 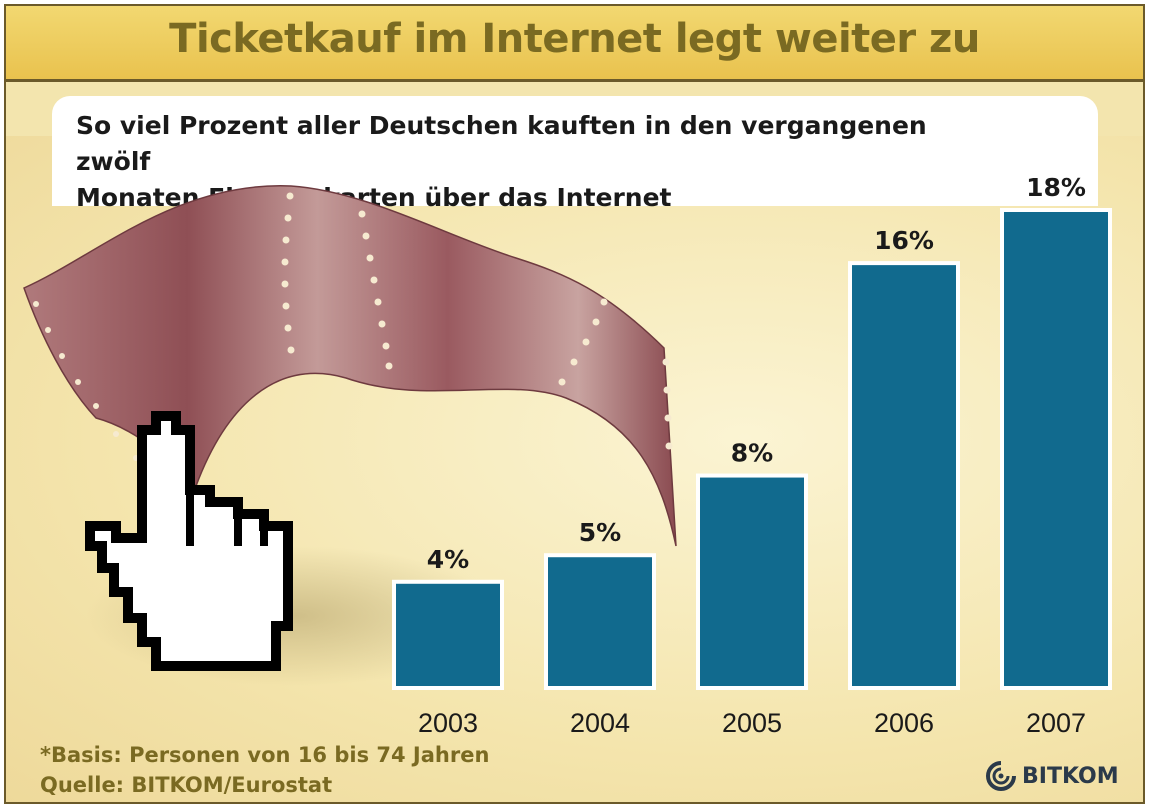 What do you see at coordinates (904, 475) in the screenshot?
I see `bar-2006` at bounding box center [904, 475].